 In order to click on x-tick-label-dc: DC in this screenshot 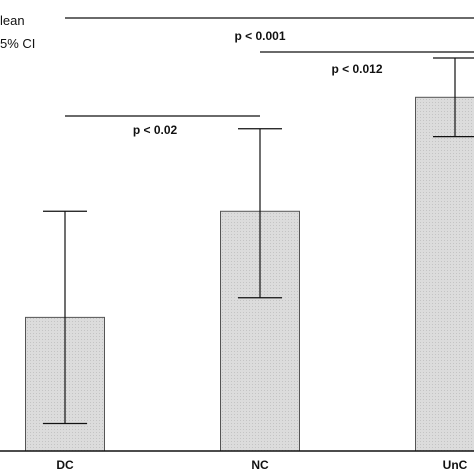, I will do `click(65, 465)`.